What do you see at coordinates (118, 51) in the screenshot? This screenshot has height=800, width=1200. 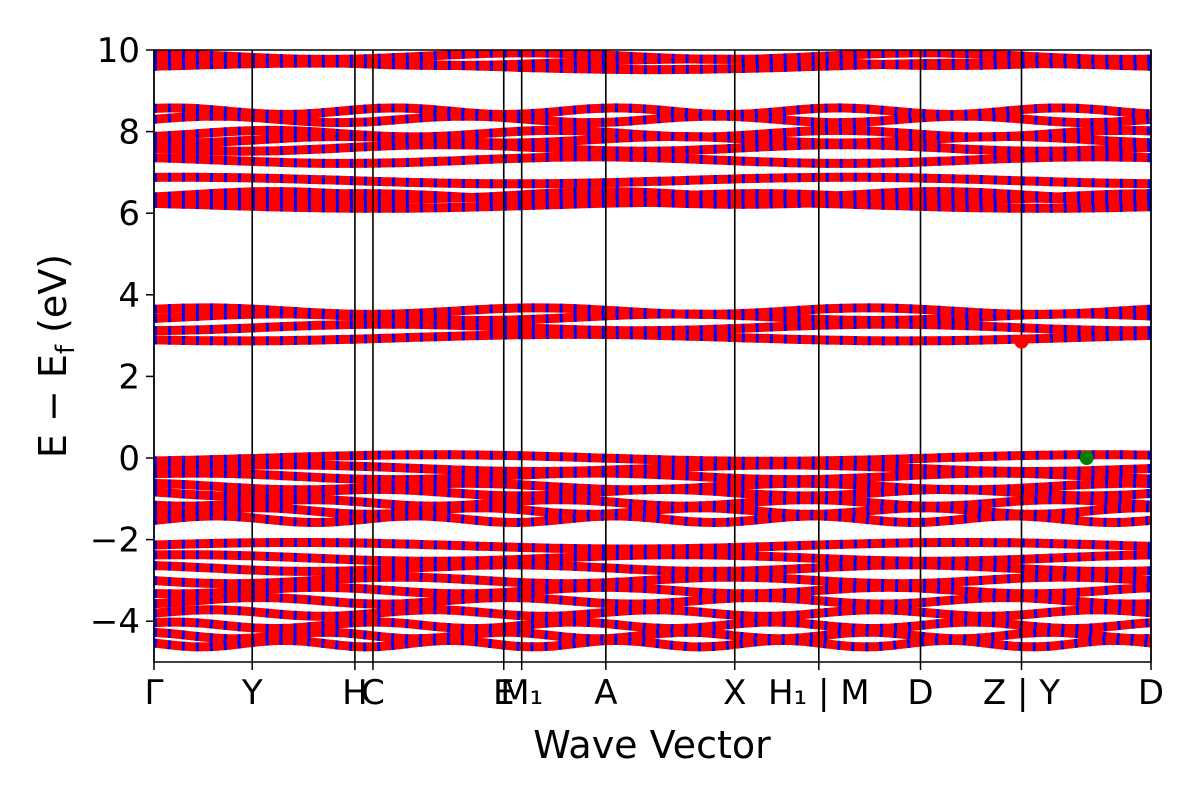 I see `y-tick-label: 10` at bounding box center [118, 51].